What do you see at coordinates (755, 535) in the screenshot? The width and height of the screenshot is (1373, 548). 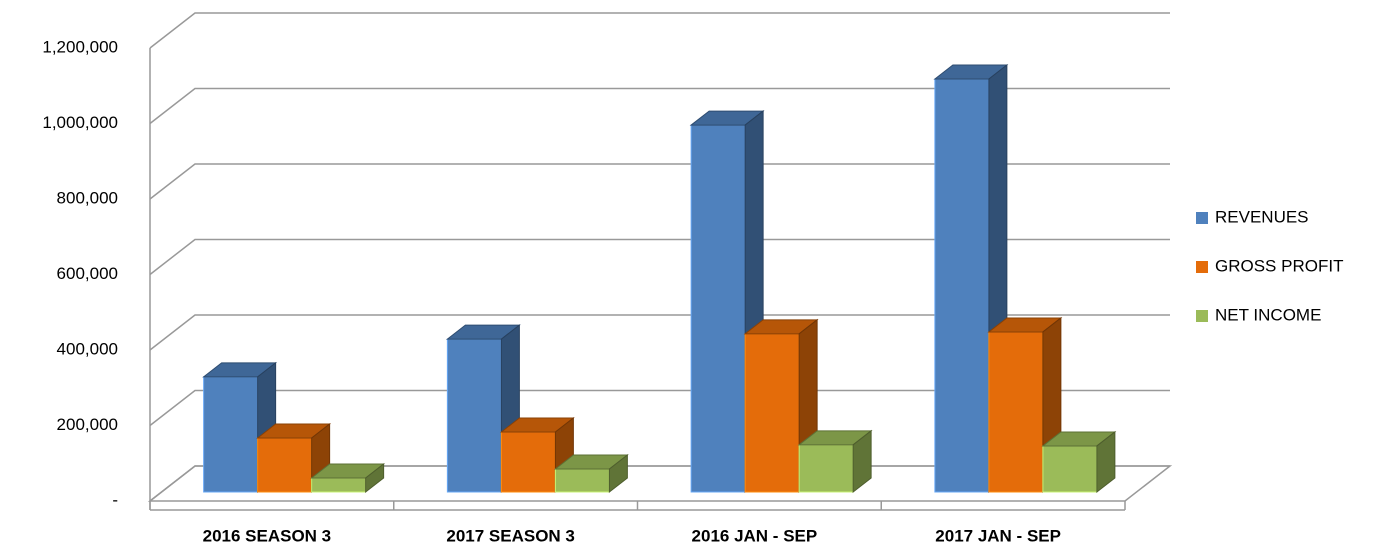 I see `x-tick-label: 2016 JAN - SEP` at bounding box center [755, 535].